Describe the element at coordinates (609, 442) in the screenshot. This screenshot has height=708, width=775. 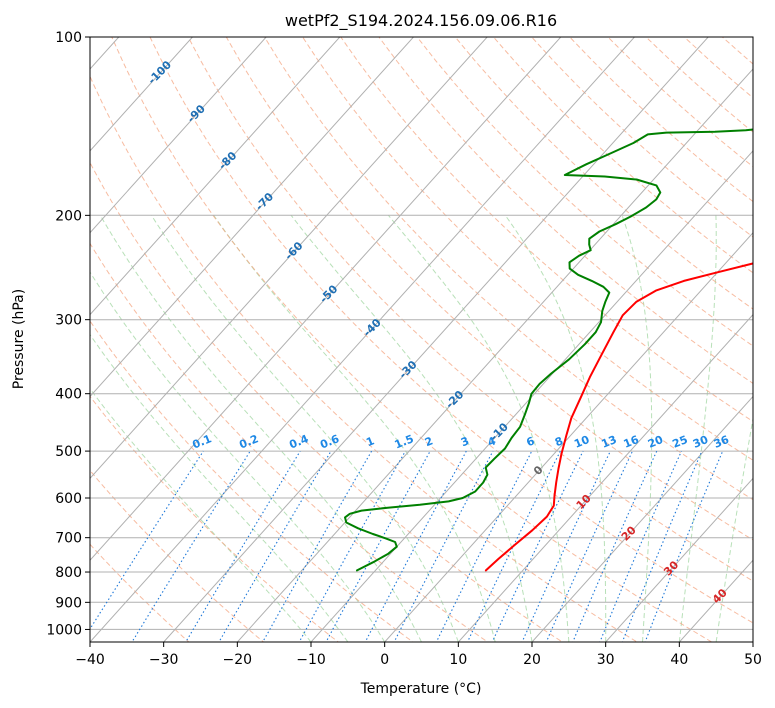
I see `mixing-ratio-label: 13` at that location.